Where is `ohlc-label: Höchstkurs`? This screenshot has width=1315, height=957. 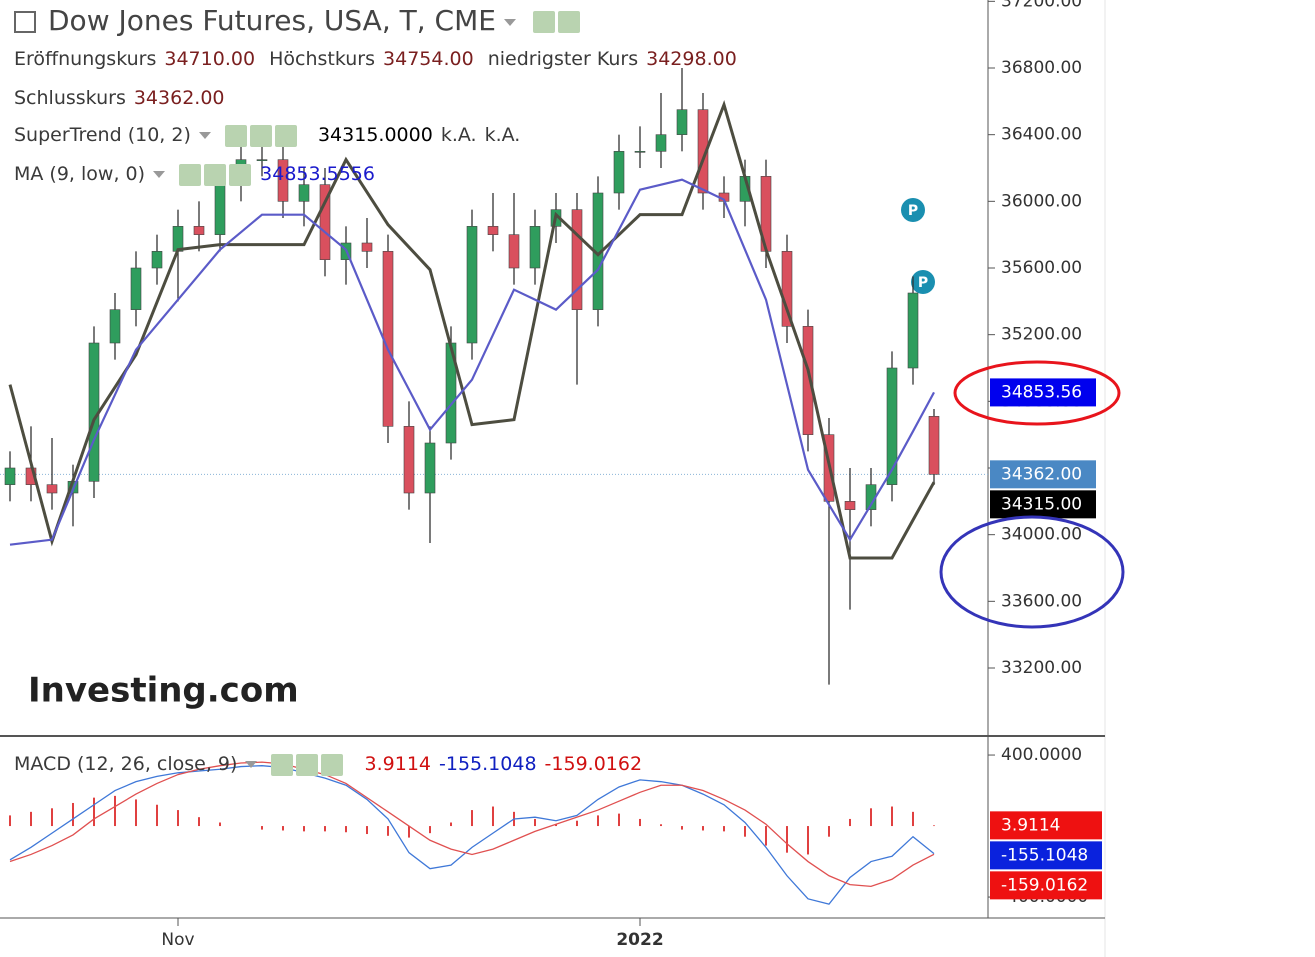 ohlc-label: Höchstkurs is located at coordinates (322, 59).